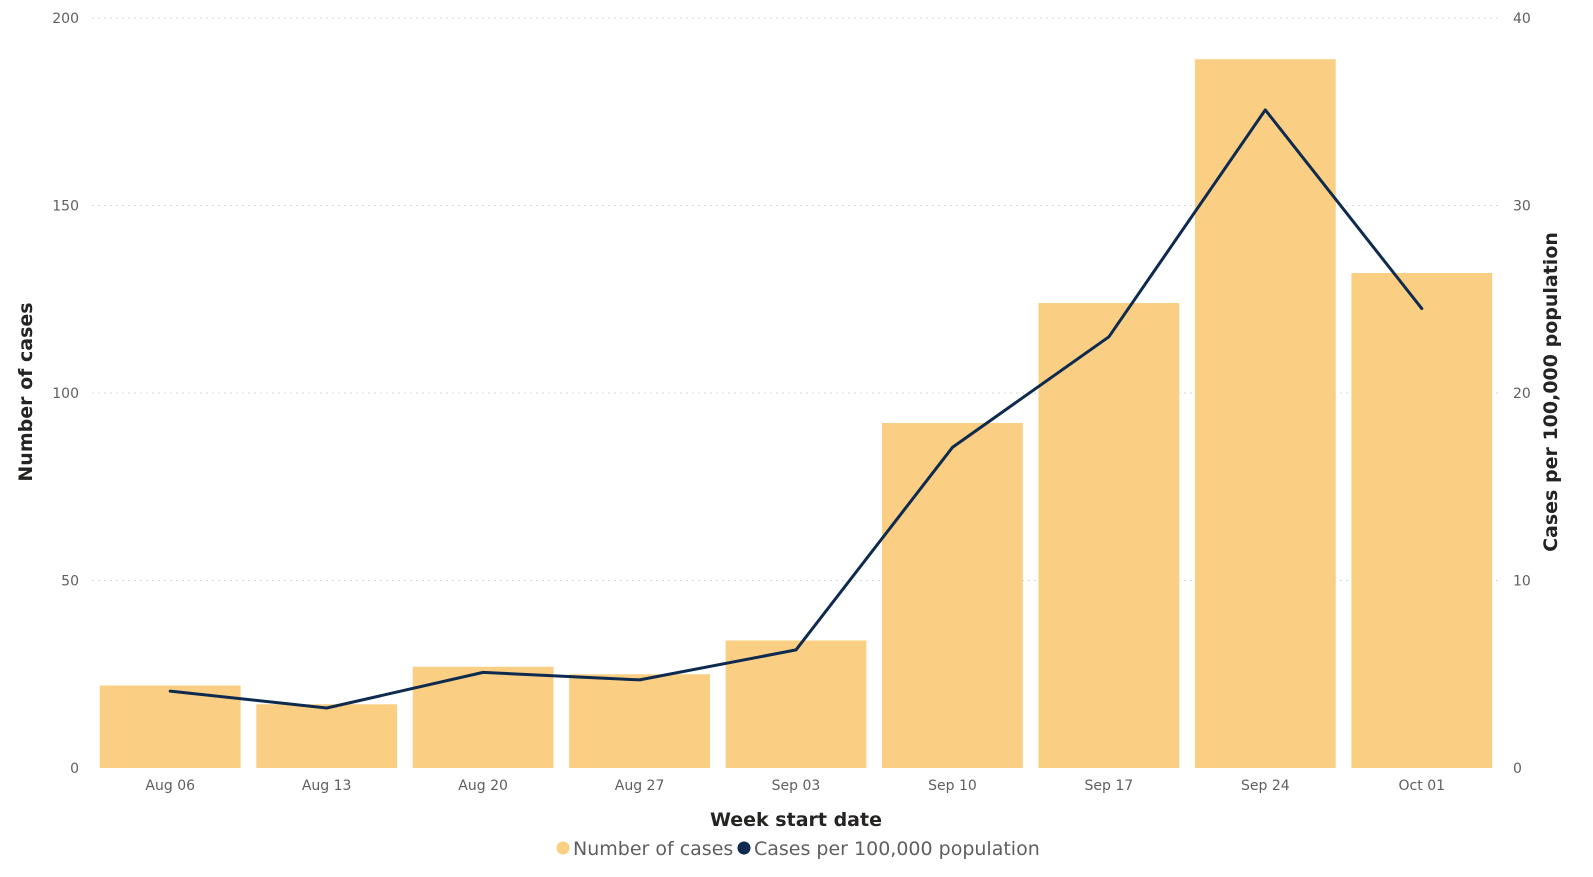 This screenshot has width=1593, height=877. What do you see at coordinates (1422, 786) in the screenshot?
I see `x-tick-label: Oct 01` at bounding box center [1422, 786].